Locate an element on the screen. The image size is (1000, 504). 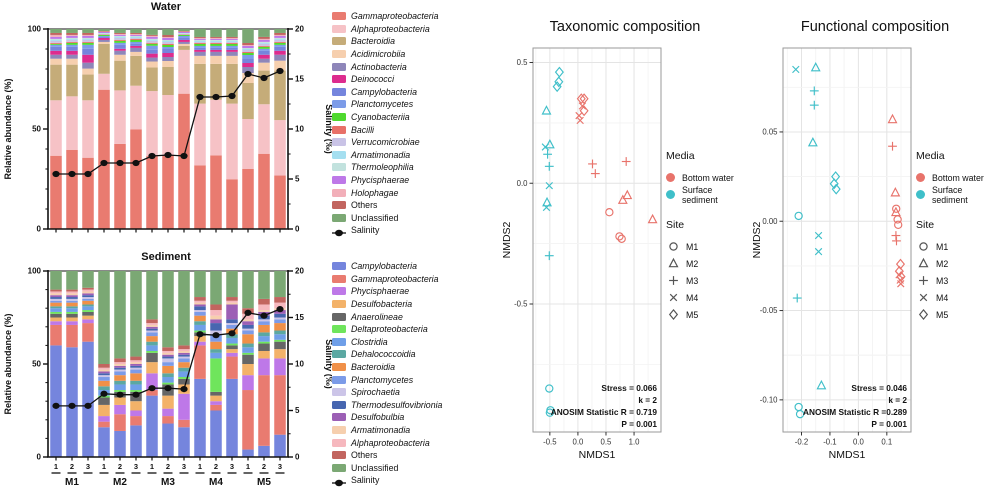
legend-item: Planctomycetes is located at coordinates (416, 379).